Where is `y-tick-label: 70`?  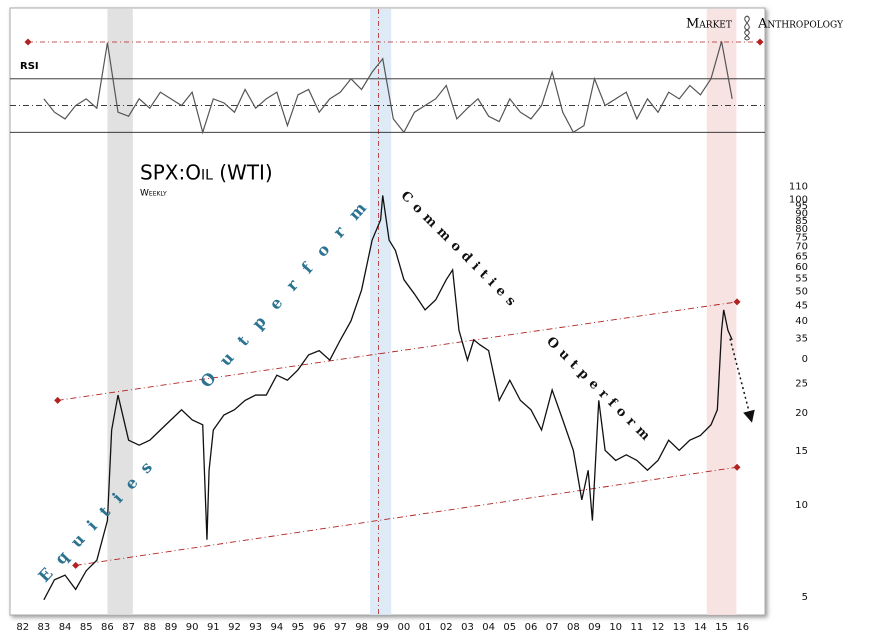 y-tick-label: 70 is located at coordinates (801, 247).